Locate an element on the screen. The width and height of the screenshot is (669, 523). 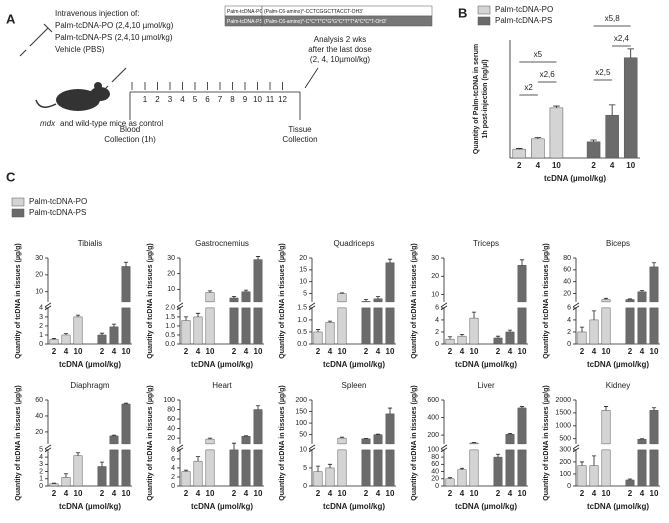
y-tick-label: 0.5 is located at coordinates (170, 335).